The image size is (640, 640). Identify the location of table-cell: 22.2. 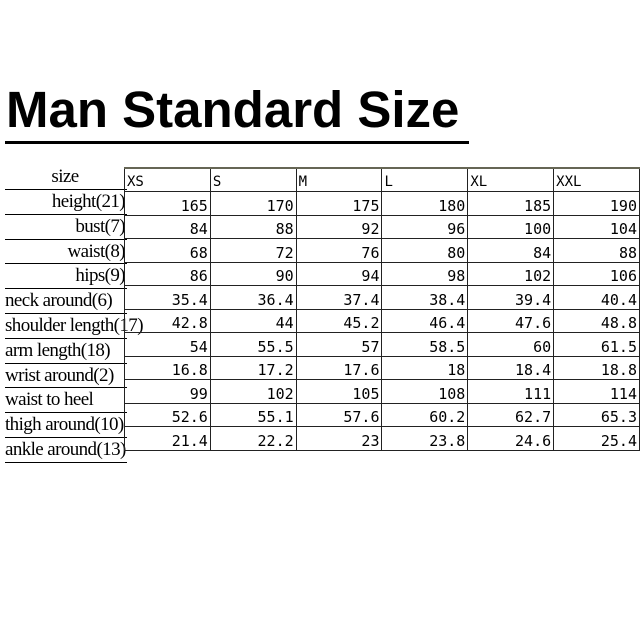
(253, 438).